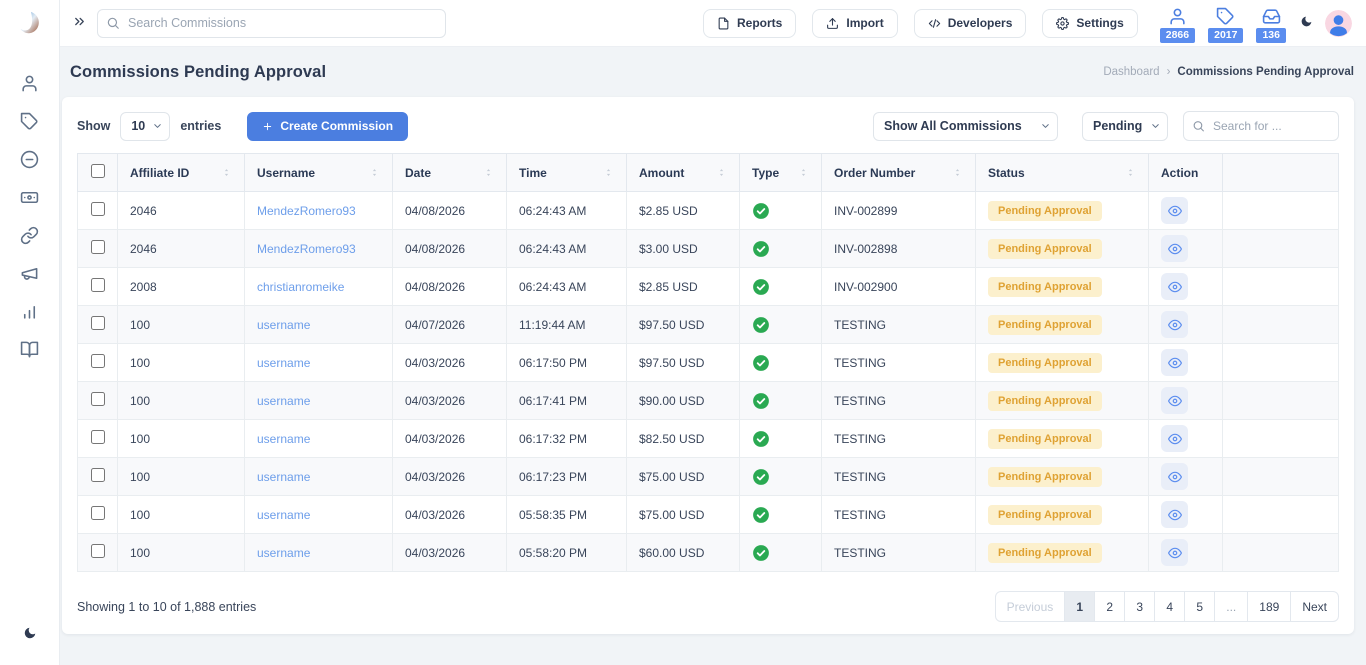  I want to click on chevrons-right-icon, so click(79, 21).